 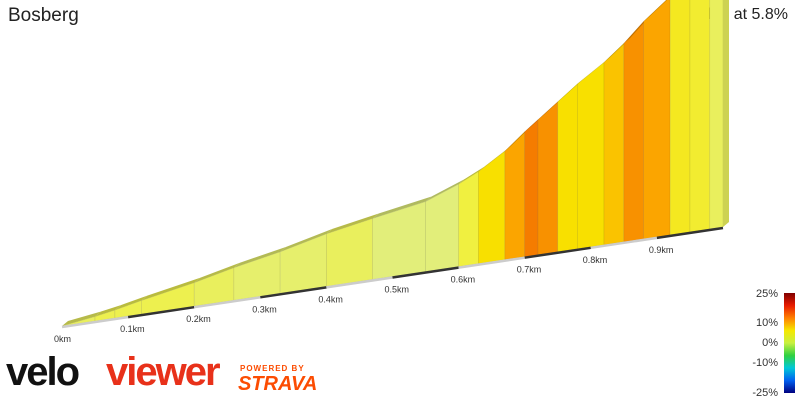 I want to click on x-tick-label: 0.5km, so click(x=397, y=290).